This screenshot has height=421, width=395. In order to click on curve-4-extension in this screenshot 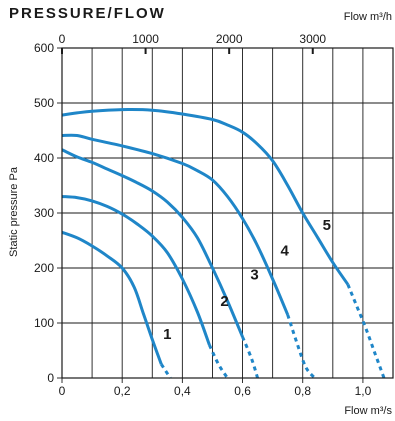, I will do `click(301, 347)`.